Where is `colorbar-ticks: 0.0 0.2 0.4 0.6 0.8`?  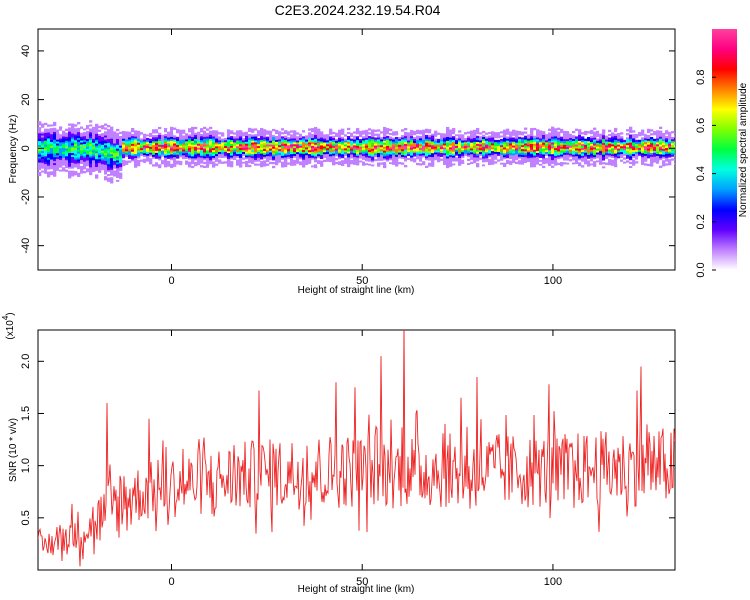 colorbar-ticks: 0.0 0.2 0.4 0.6 0.8 is located at coordinates (705, 174).